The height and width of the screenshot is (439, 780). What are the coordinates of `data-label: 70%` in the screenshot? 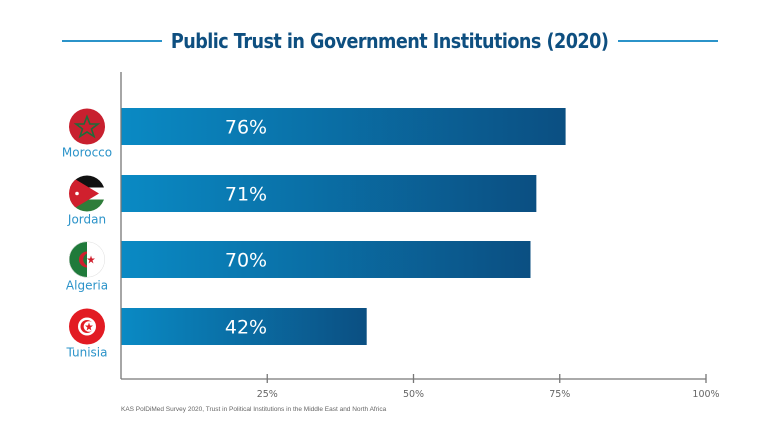 It's located at (246, 261).